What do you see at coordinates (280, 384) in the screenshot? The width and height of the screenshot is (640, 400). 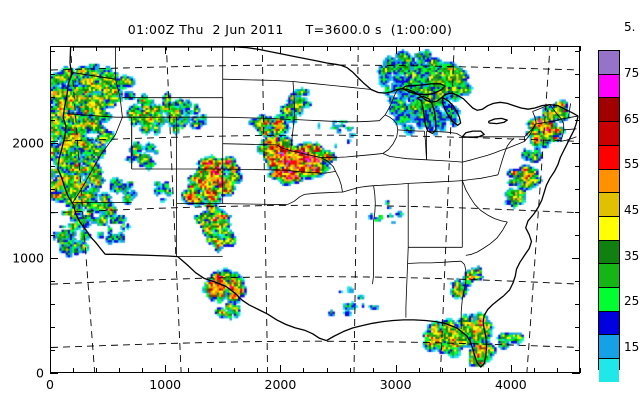 I see `x-axis-label: 2000` at bounding box center [280, 384].